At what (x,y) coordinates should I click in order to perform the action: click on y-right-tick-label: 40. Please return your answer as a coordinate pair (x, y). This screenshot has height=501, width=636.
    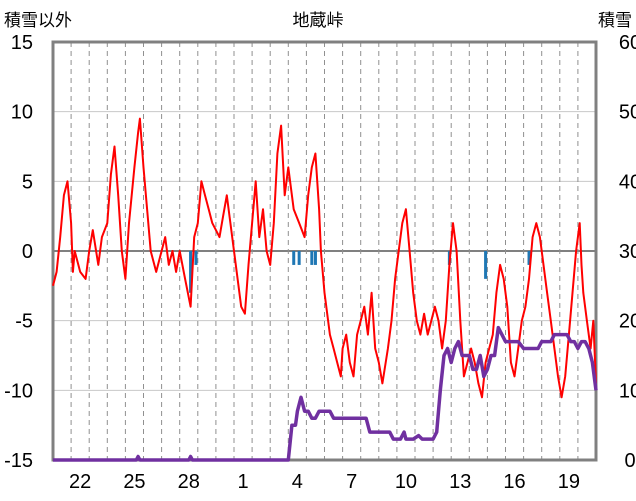
    Looking at the image, I should click on (627, 182).